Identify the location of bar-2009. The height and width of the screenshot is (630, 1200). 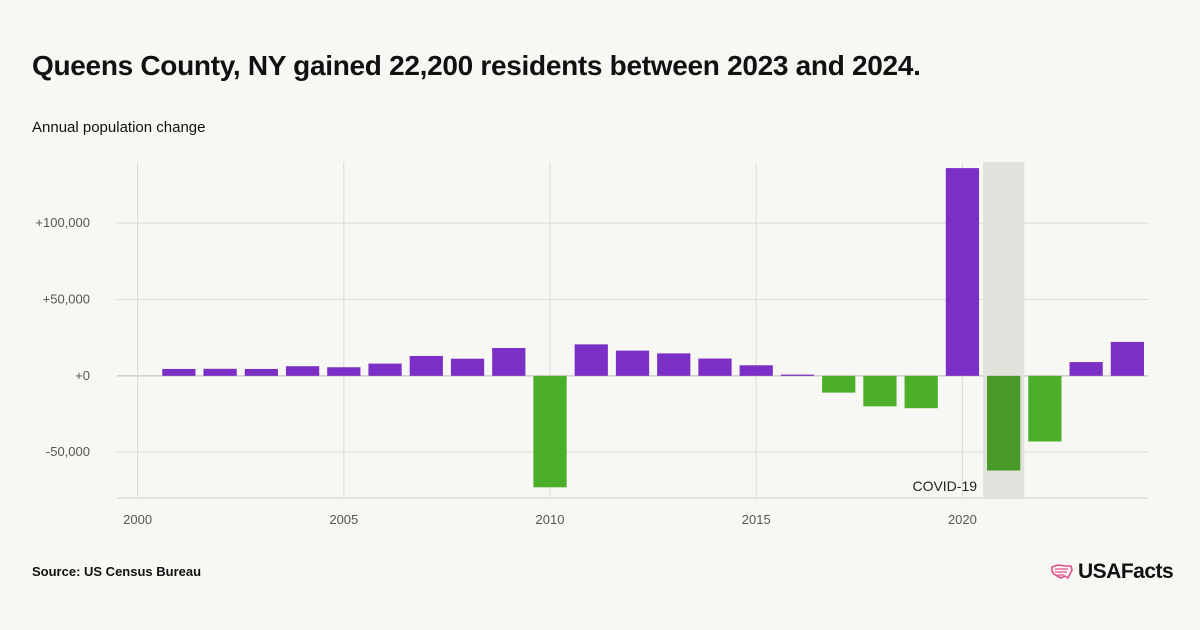
(509, 362).